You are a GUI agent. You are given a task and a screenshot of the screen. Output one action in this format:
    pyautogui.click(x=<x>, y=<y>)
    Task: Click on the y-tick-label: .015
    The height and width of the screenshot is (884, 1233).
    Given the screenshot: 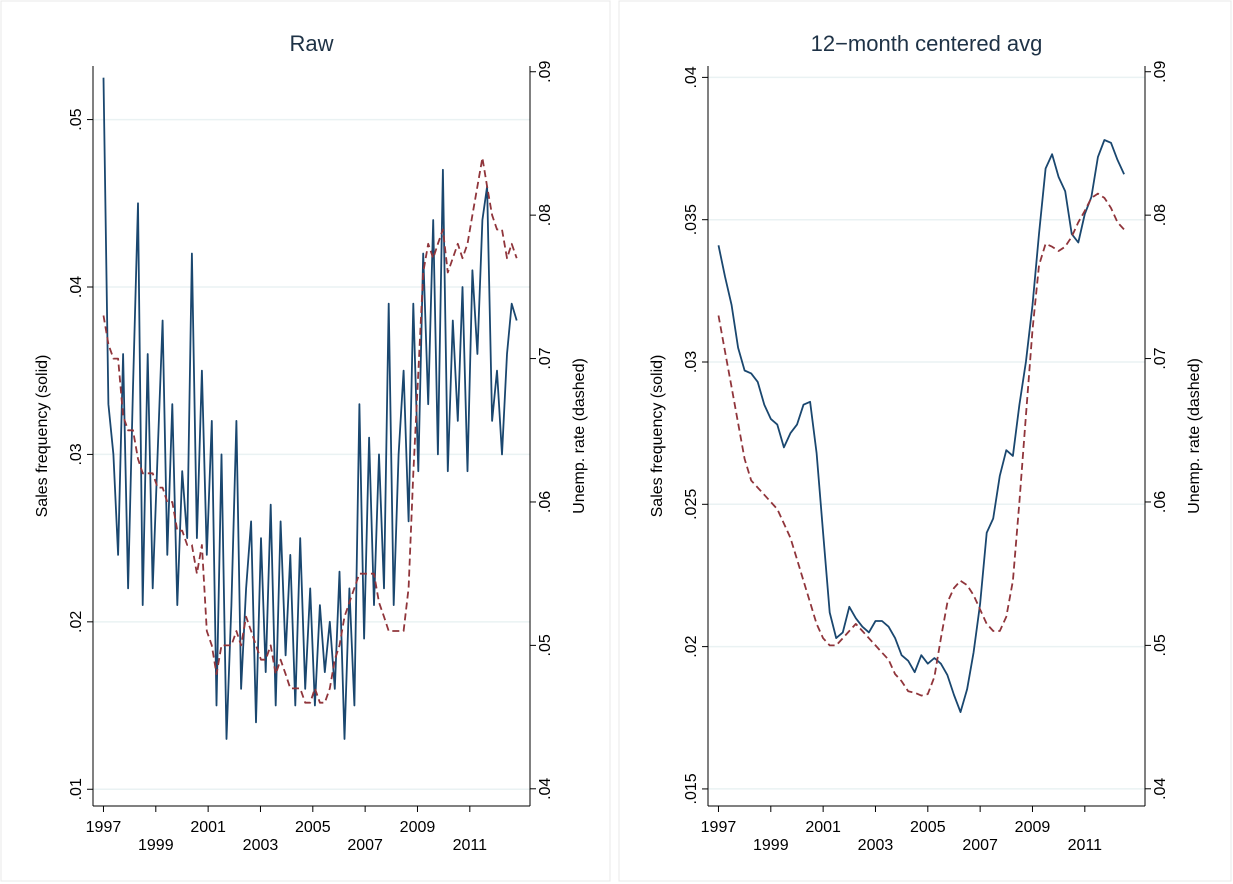 What is the action you would take?
    pyautogui.click(x=691, y=788)
    